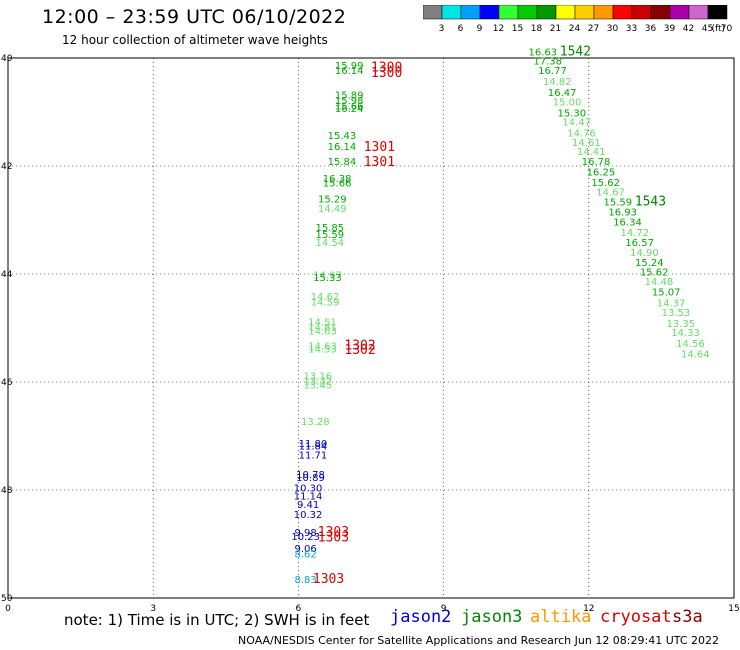  I want to click on legend-label: 39, so click(670, 29).